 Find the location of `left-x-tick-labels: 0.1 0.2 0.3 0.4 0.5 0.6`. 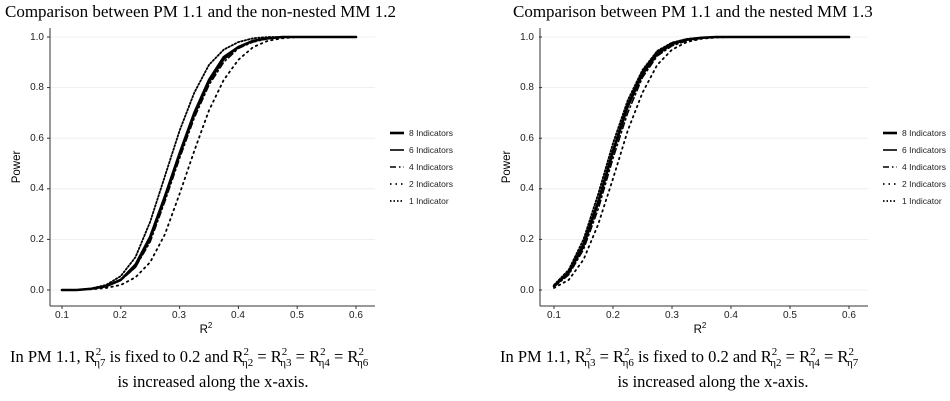

left-x-tick-labels: 0.1 0.2 0.3 0.4 0.5 0.6 is located at coordinates (209, 315).